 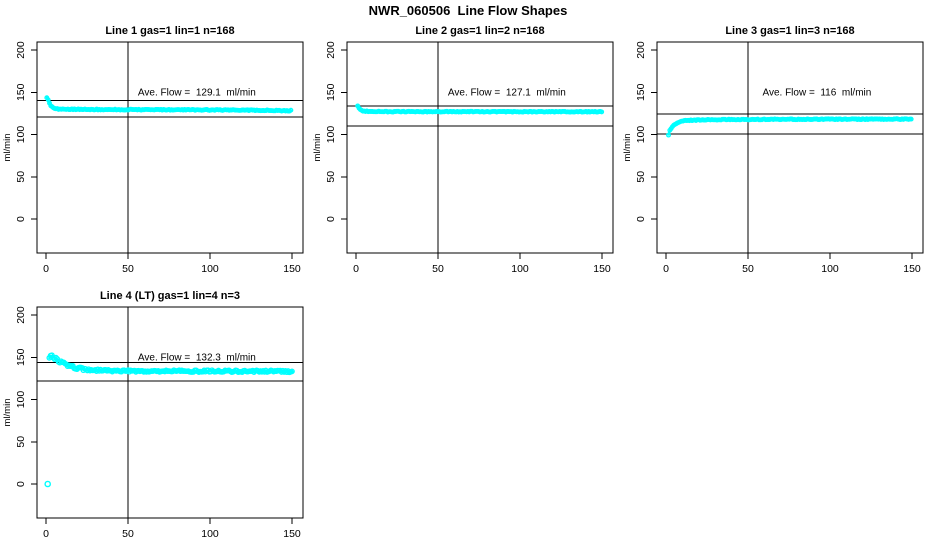 What do you see at coordinates (789, 31) in the screenshot?
I see `subplot-title: Line 3 gas=1 lin=3 n=168` at bounding box center [789, 31].